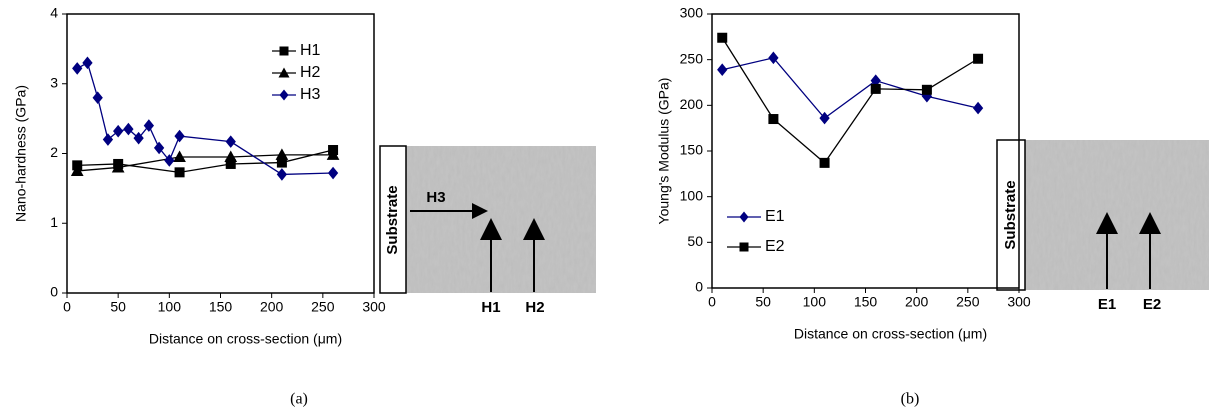  I want to click on y-tick-label: 150, so click(692, 150).